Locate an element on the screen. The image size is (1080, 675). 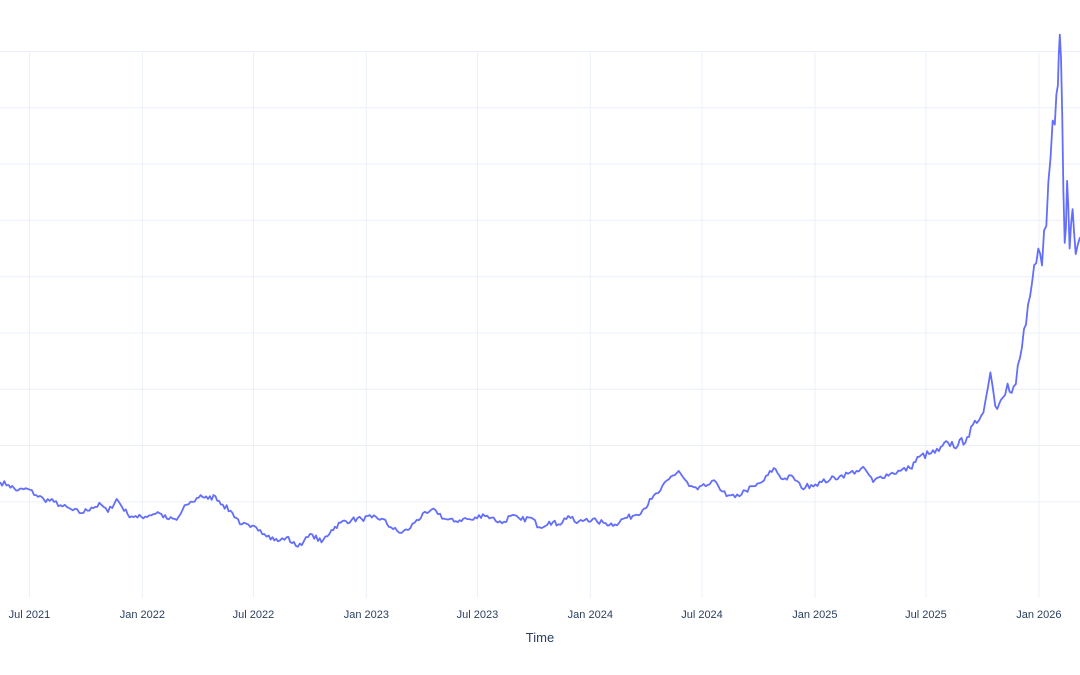
x-tick-label: Jan 2026 is located at coordinates (1038, 615).